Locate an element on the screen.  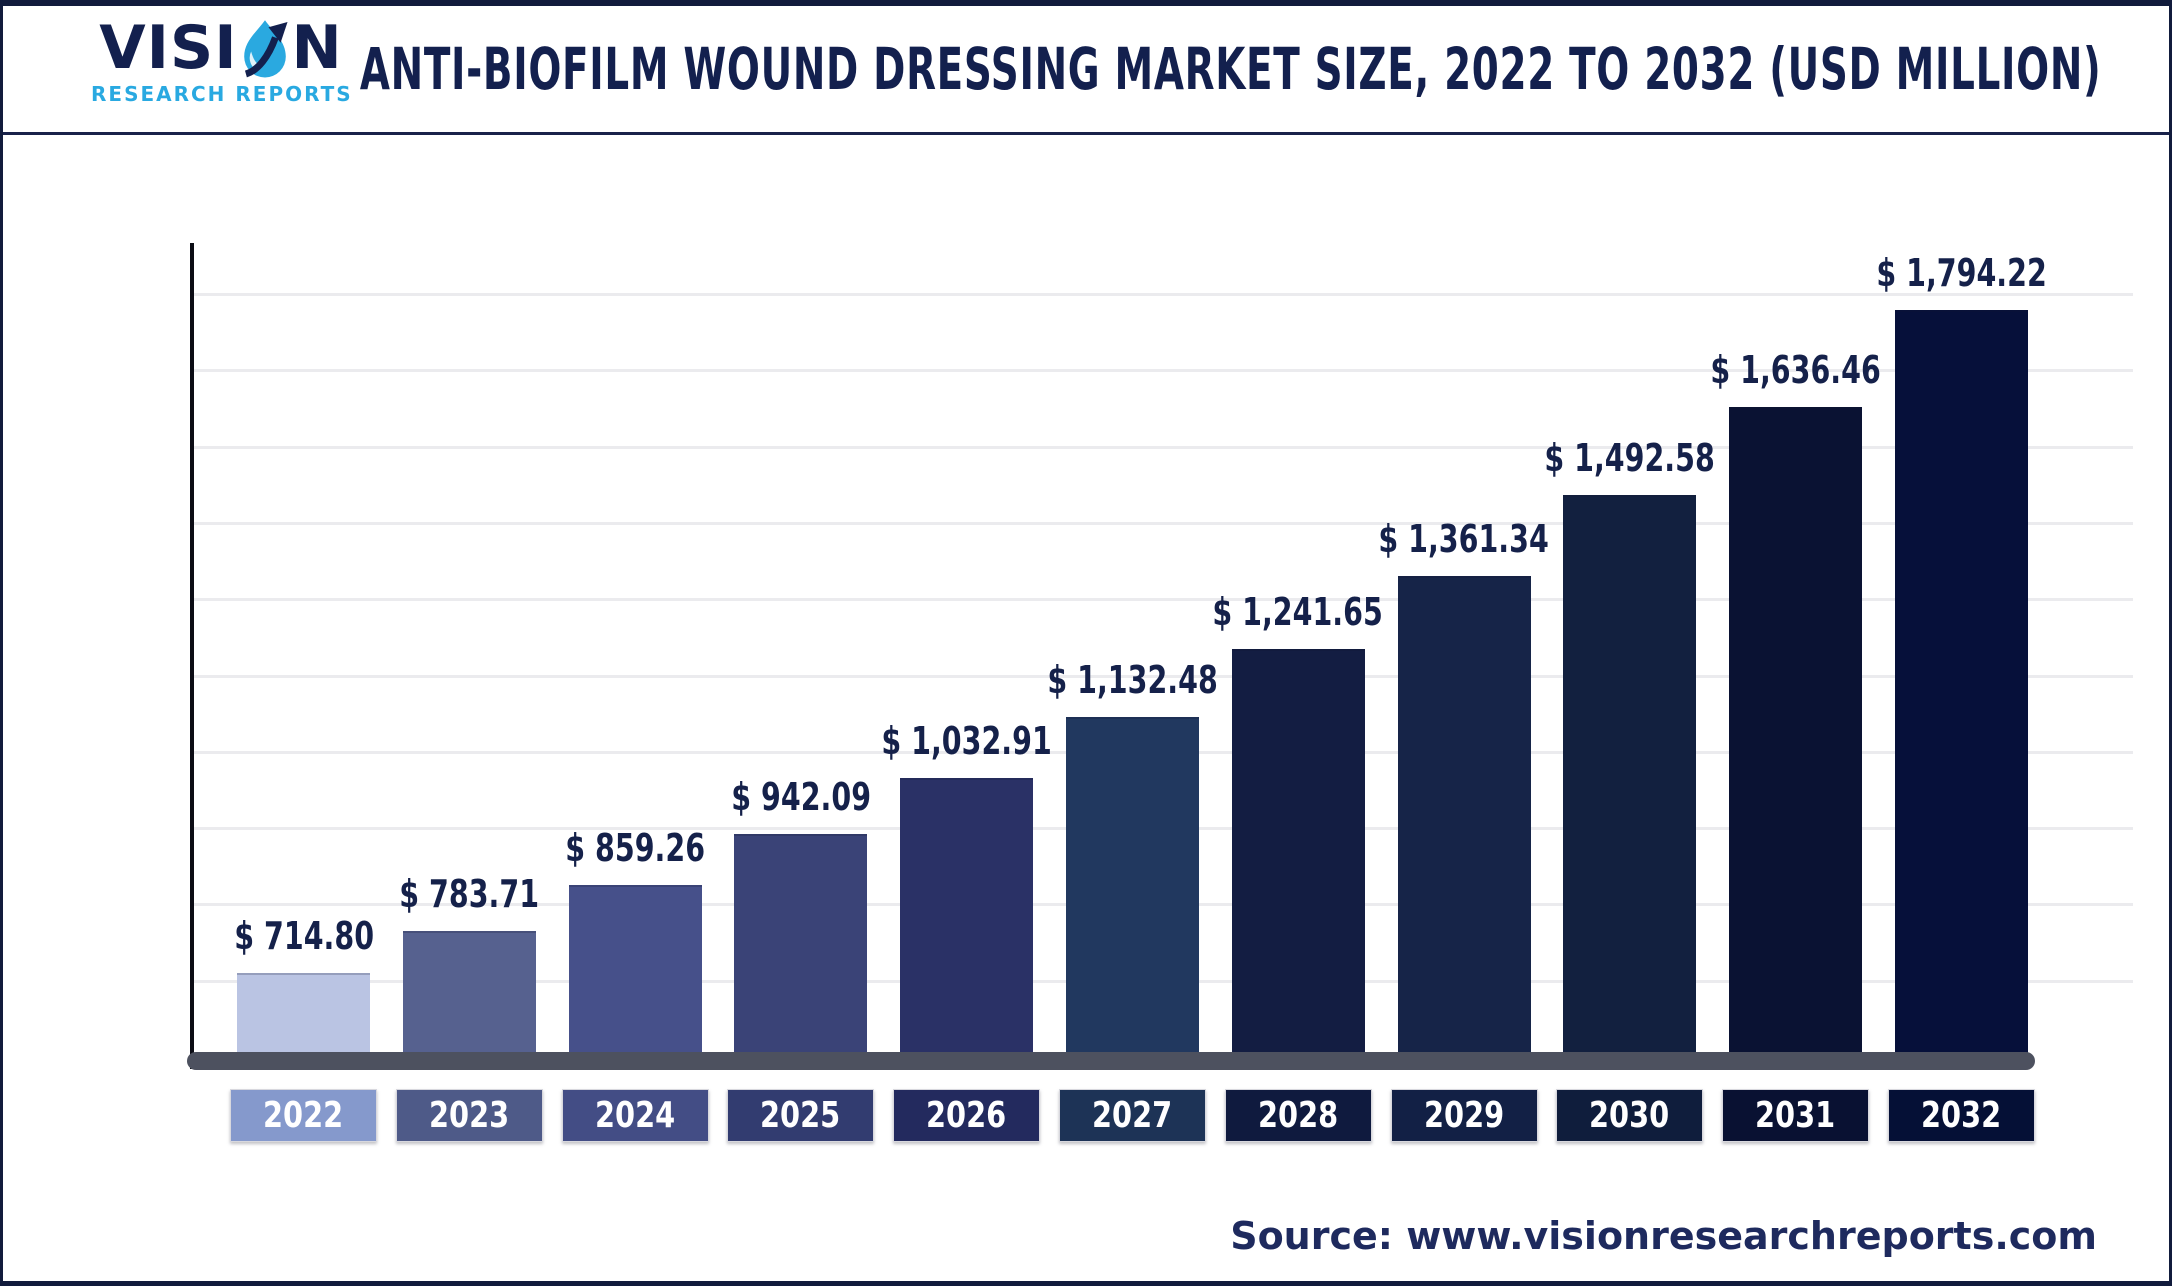
x-tick-2023: 2023 is located at coordinates (469, 1115).